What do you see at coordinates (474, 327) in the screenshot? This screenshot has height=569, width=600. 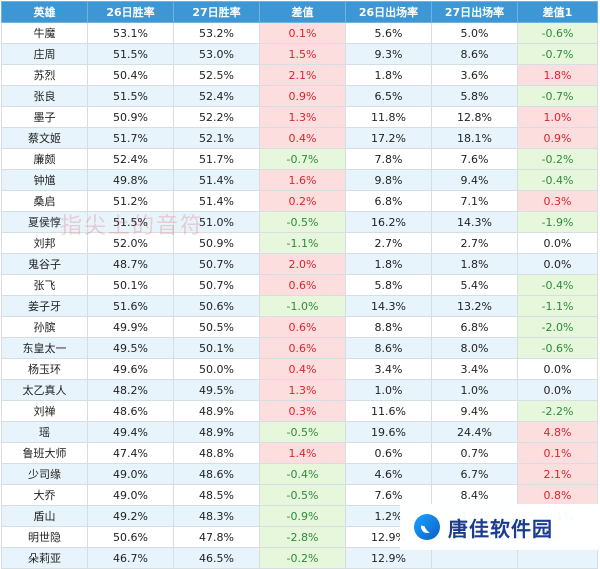 I see `cell-pickrate-27: 6.8%` at bounding box center [474, 327].